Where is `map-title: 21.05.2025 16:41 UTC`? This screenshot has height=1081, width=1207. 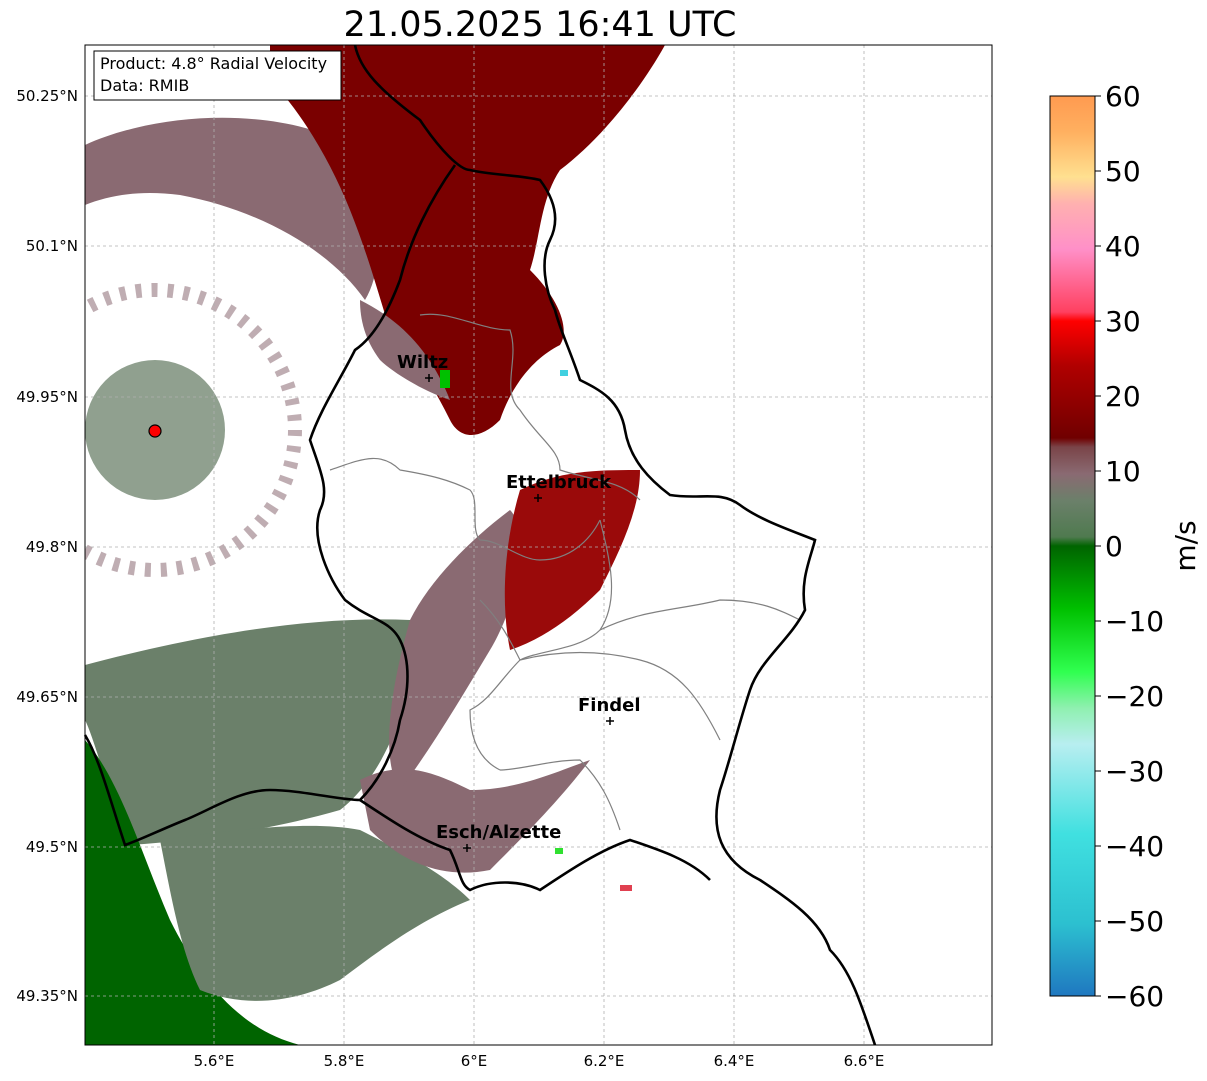 map-title: 21.05.2025 16:41 UTC is located at coordinates (540, 25).